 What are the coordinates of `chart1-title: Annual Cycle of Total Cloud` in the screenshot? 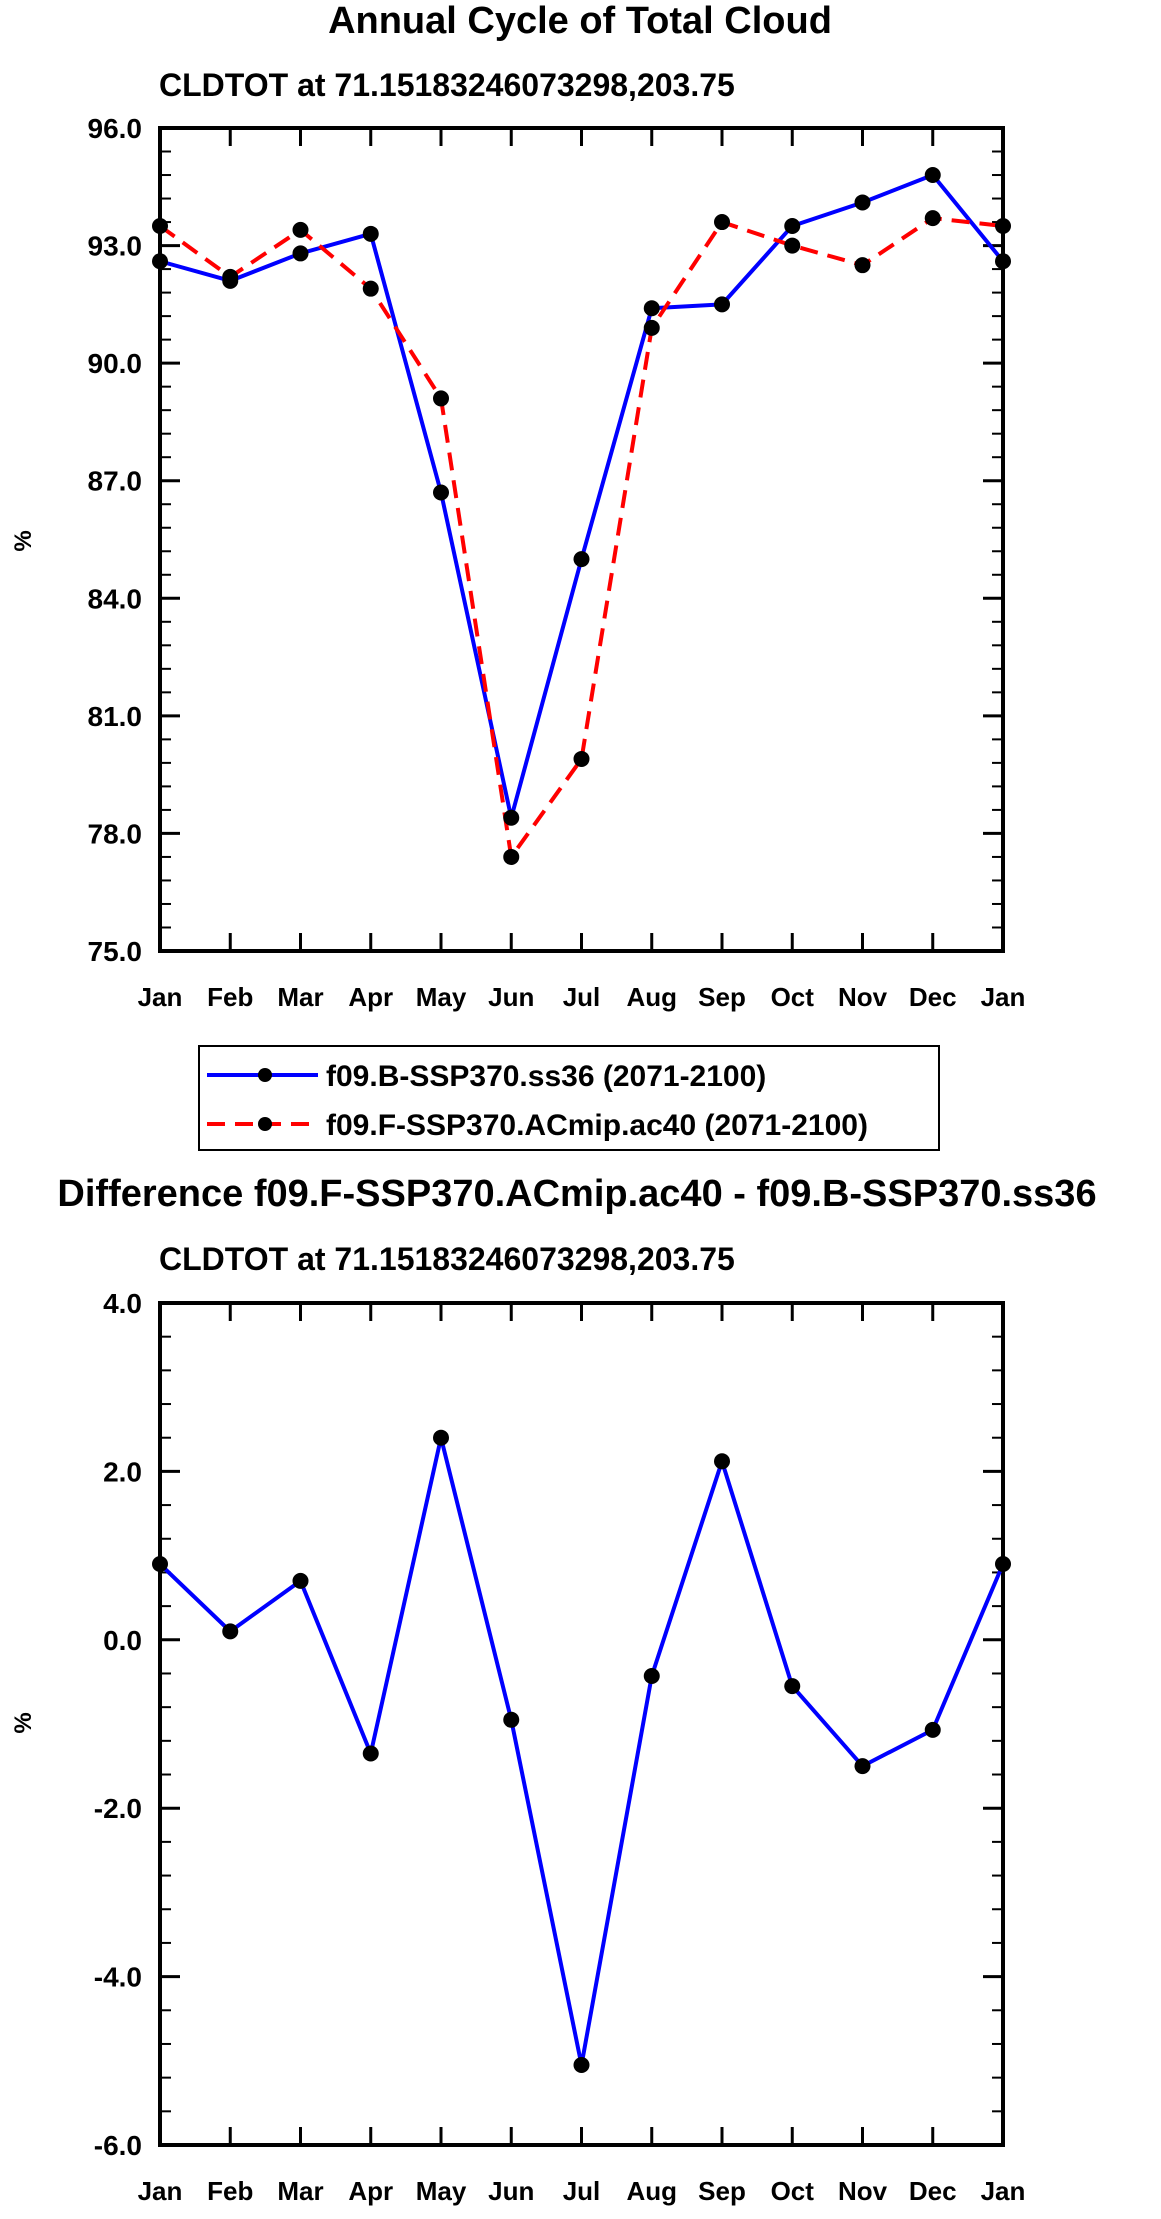 It's located at (580, 21).